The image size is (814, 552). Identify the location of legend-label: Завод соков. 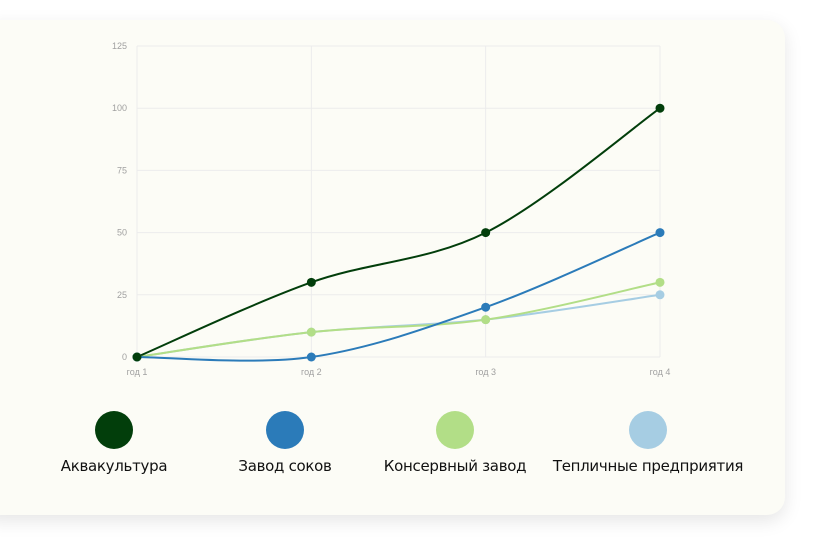
(285, 466).